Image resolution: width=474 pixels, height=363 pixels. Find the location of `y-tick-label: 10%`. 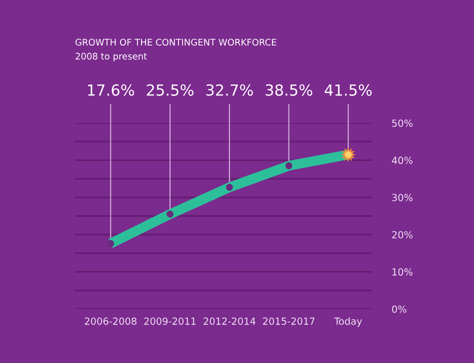

y-tick-label: 10% is located at coordinates (402, 272).